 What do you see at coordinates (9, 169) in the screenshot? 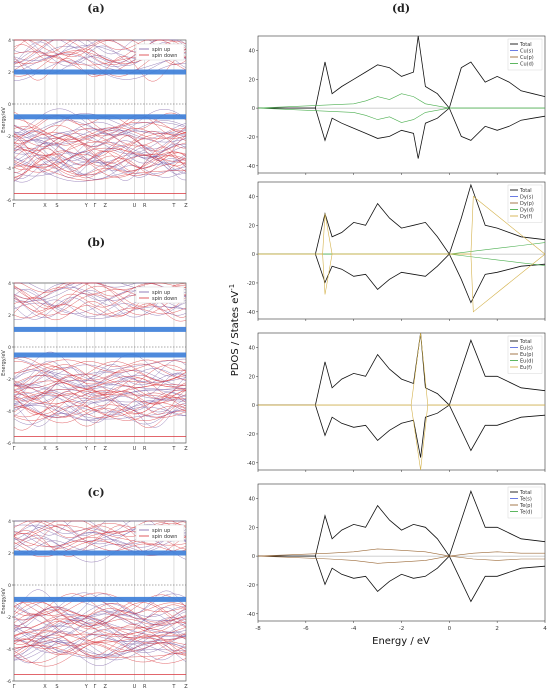
I see `band-ytick-label: -4` at bounding box center [9, 169].